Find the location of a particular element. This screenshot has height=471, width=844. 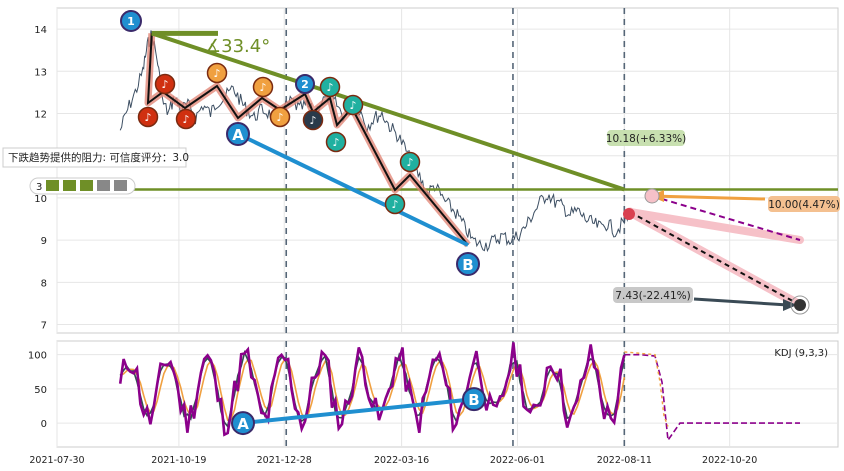

price-y-tick-label: 7 is located at coordinates (44, 326).